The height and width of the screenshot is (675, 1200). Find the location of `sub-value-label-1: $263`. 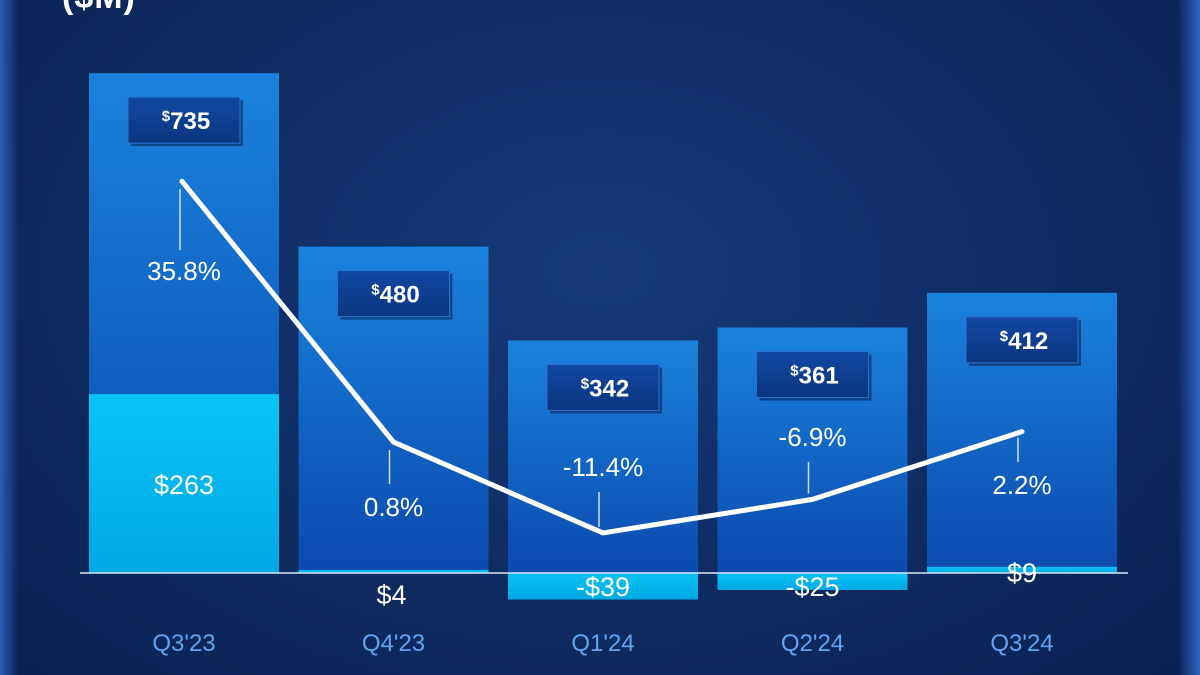

sub-value-label-1: $263 is located at coordinates (184, 485).